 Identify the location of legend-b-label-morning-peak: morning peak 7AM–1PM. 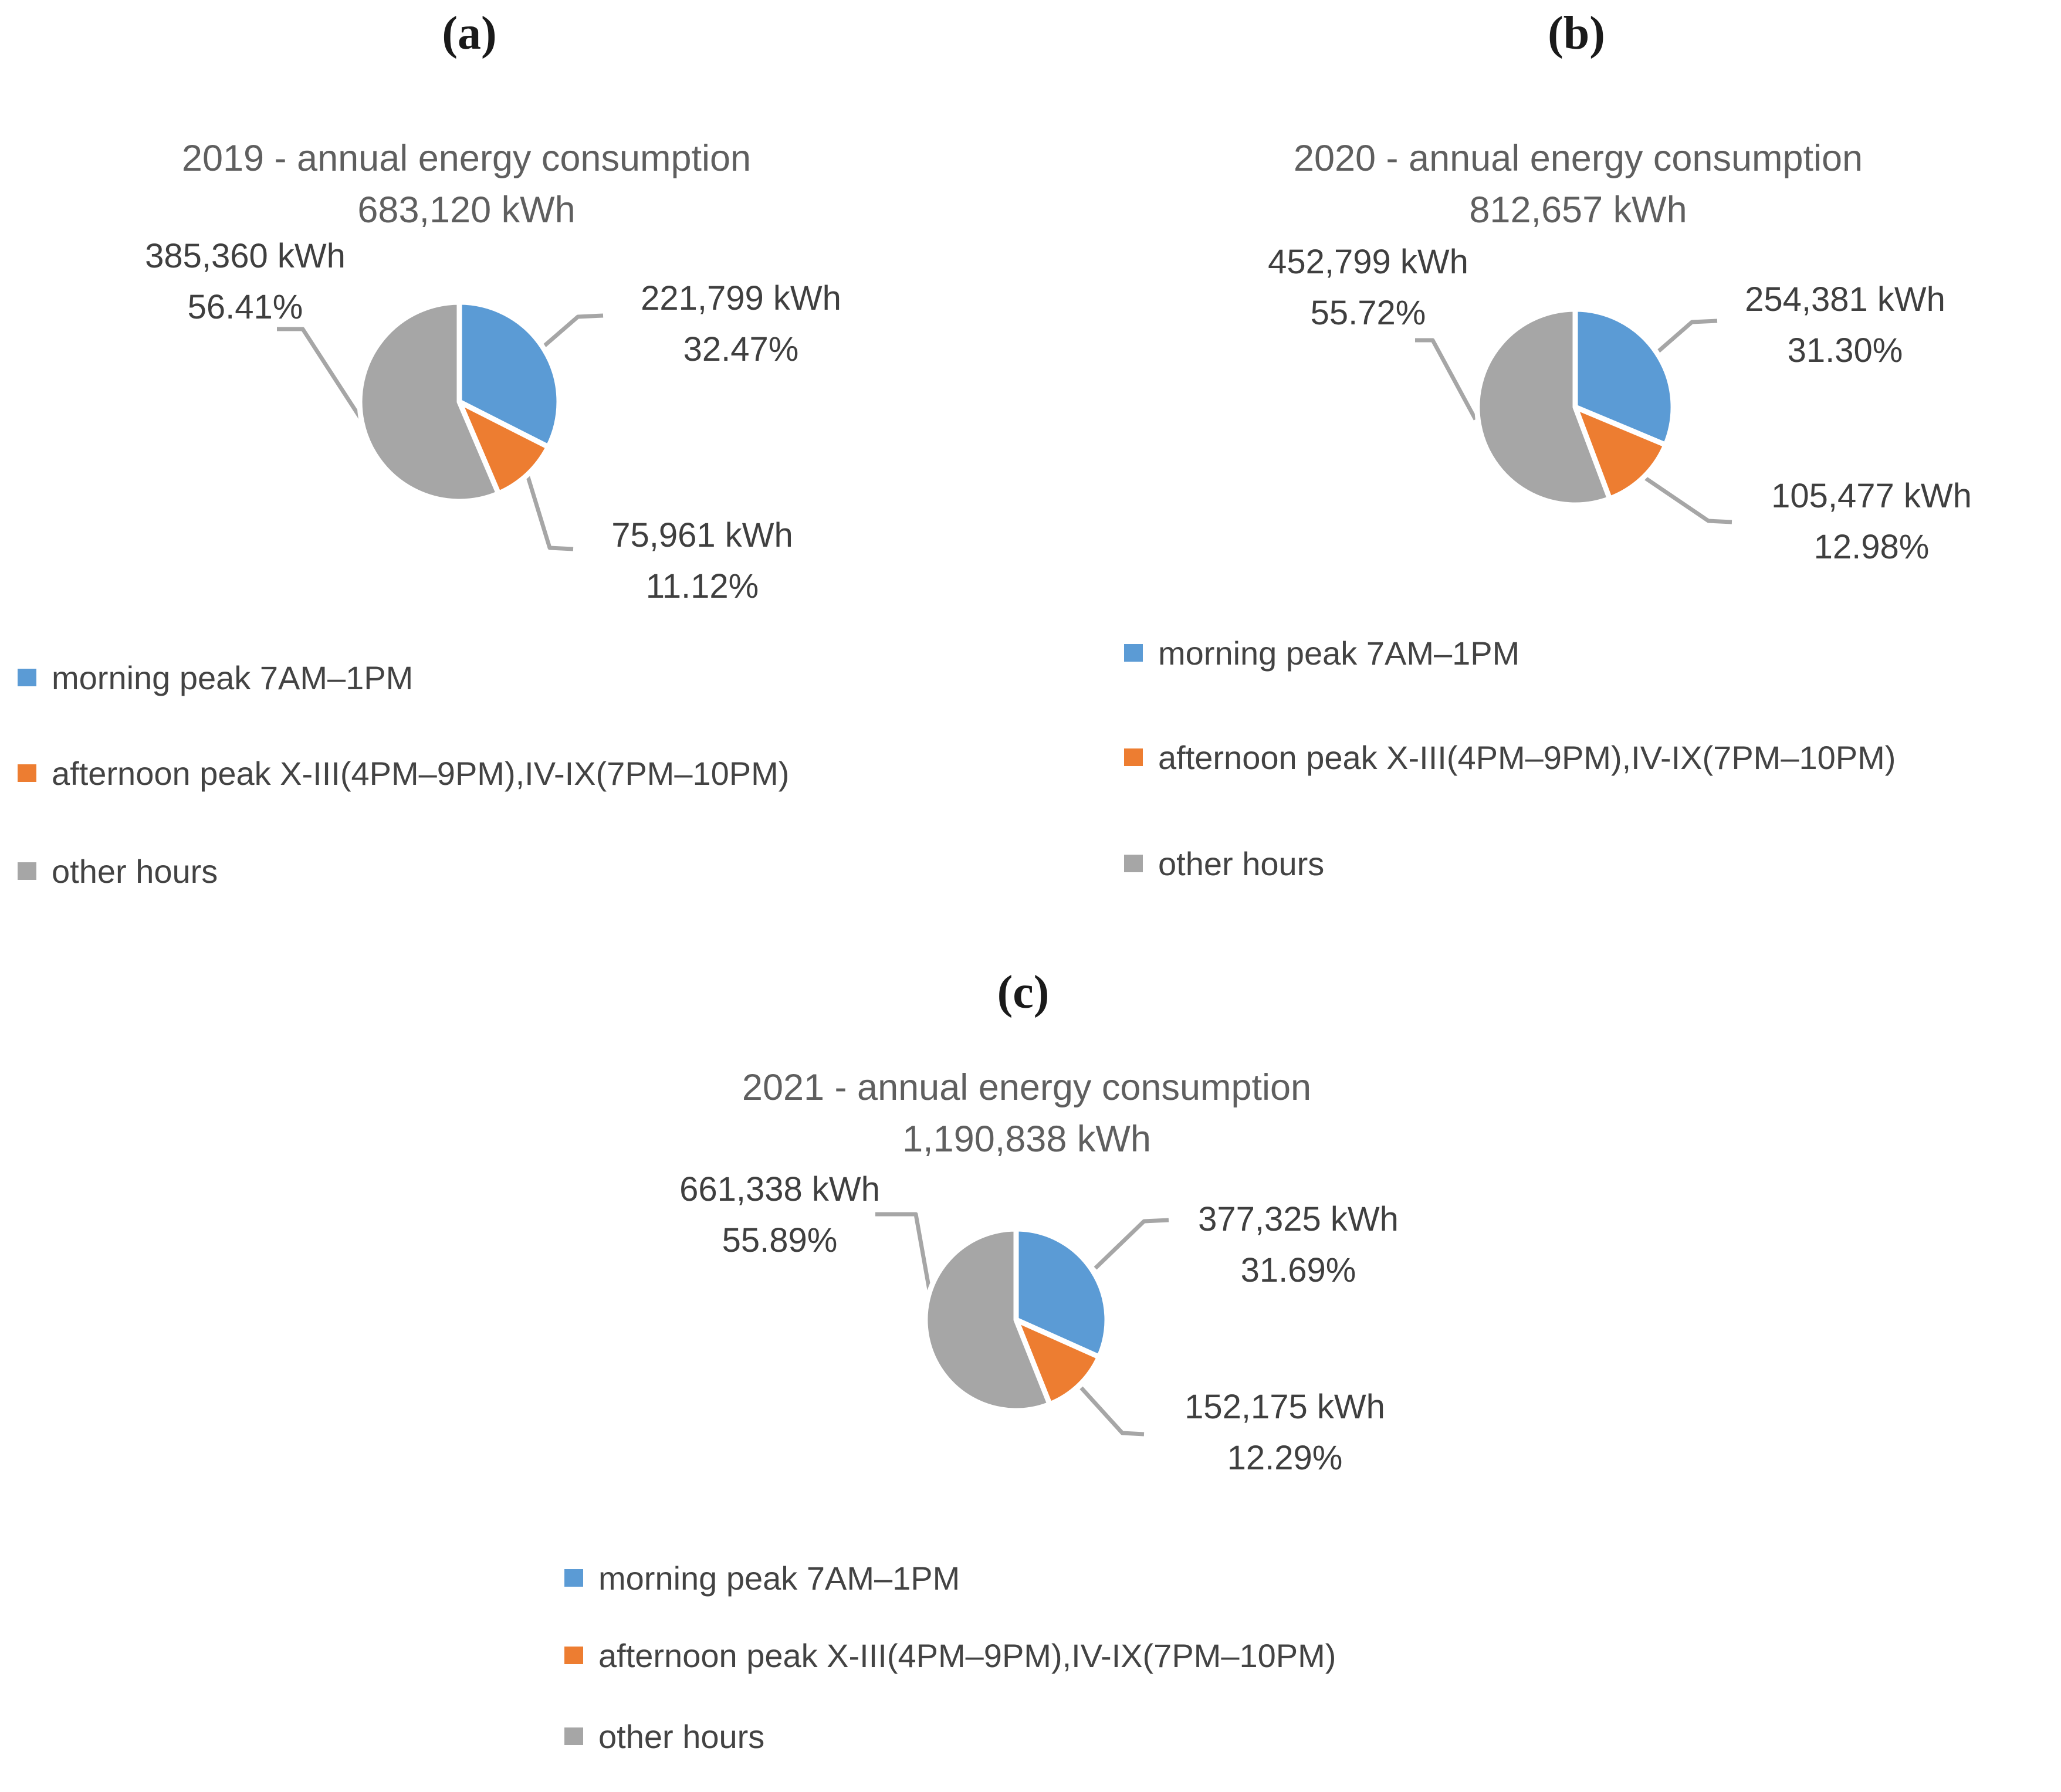
(1339, 653).